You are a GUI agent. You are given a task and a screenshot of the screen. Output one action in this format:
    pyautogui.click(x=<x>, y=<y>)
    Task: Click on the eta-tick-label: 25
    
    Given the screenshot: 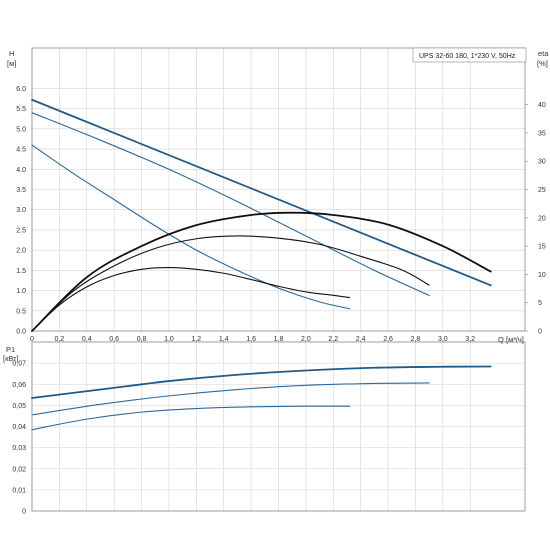 What is the action you would take?
    pyautogui.click(x=542, y=190)
    